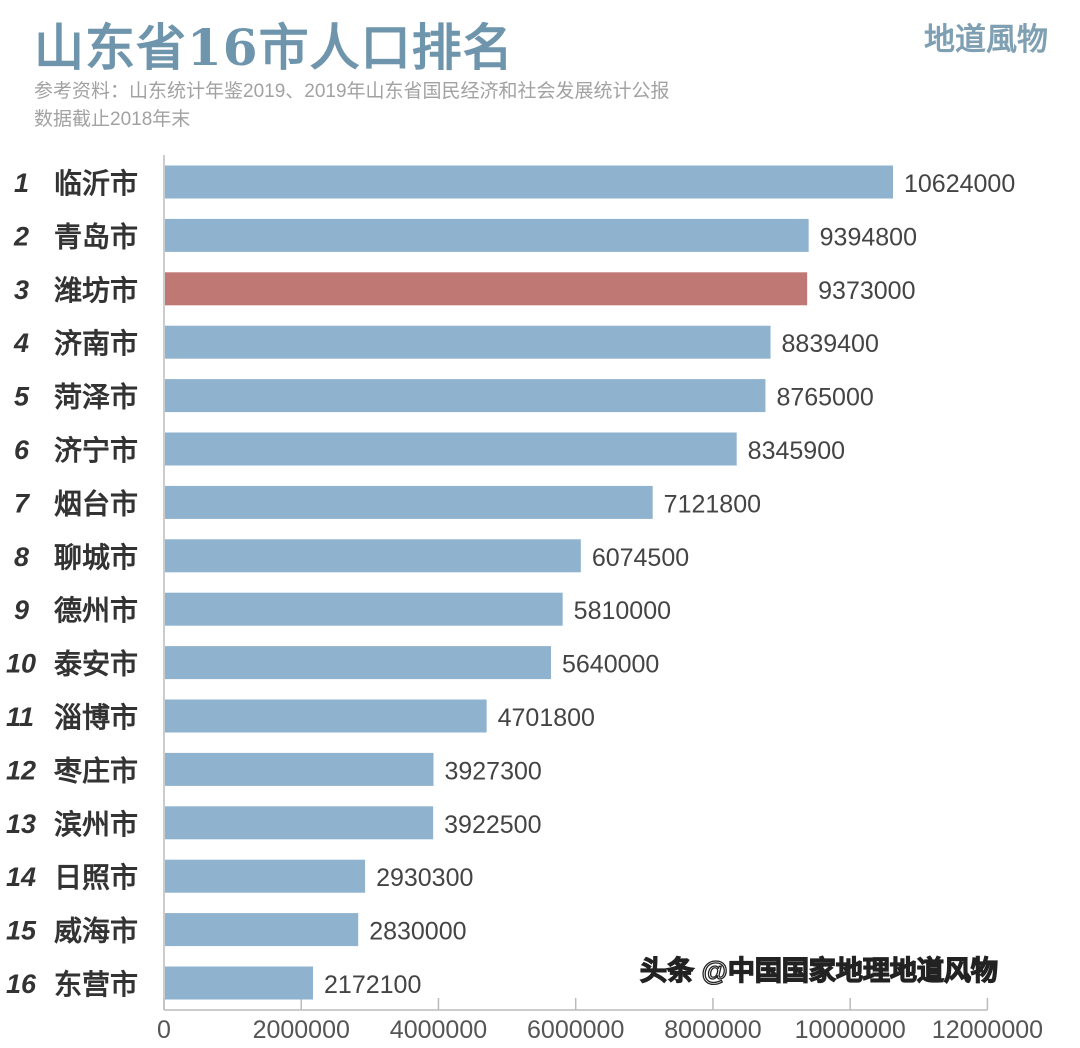  What do you see at coordinates (21, 290) in the screenshot?
I see `rank-label: 3` at bounding box center [21, 290].